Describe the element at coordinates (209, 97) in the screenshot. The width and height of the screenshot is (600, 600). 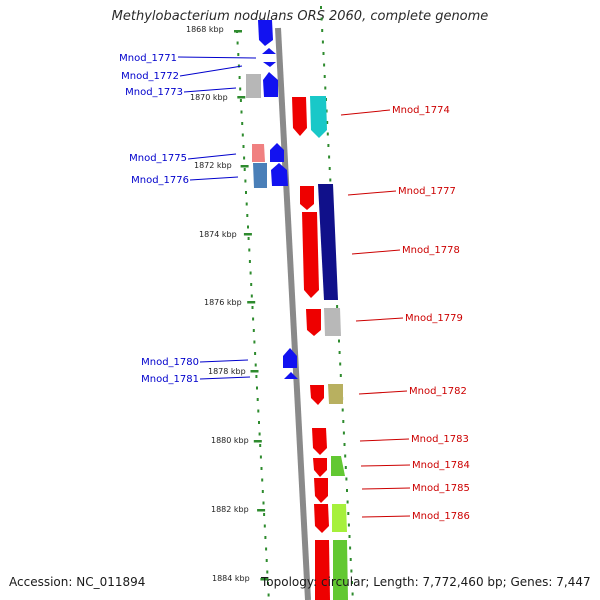
I see `bp-label: 1870 kbp` at that location.